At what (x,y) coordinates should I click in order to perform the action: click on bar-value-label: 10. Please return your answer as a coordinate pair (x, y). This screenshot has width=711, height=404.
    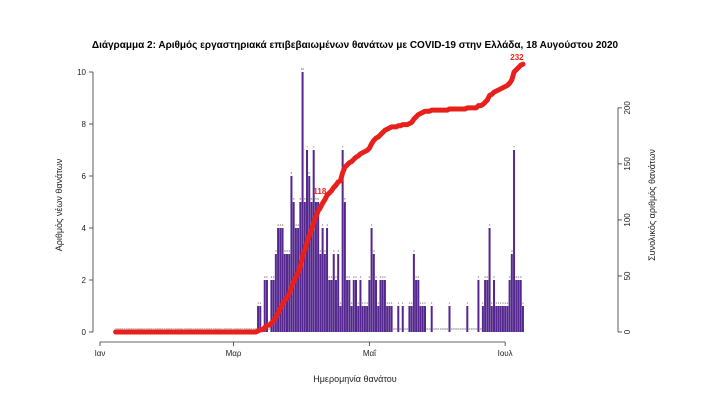
    Looking at the image, I should click on (303, 69).